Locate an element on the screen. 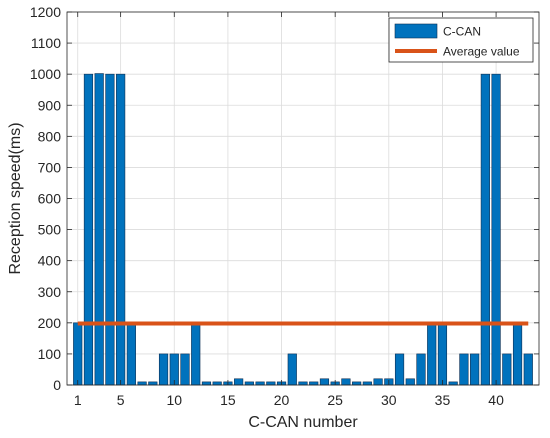  y-tick-label: 500 is located at coordinates (50, 230).